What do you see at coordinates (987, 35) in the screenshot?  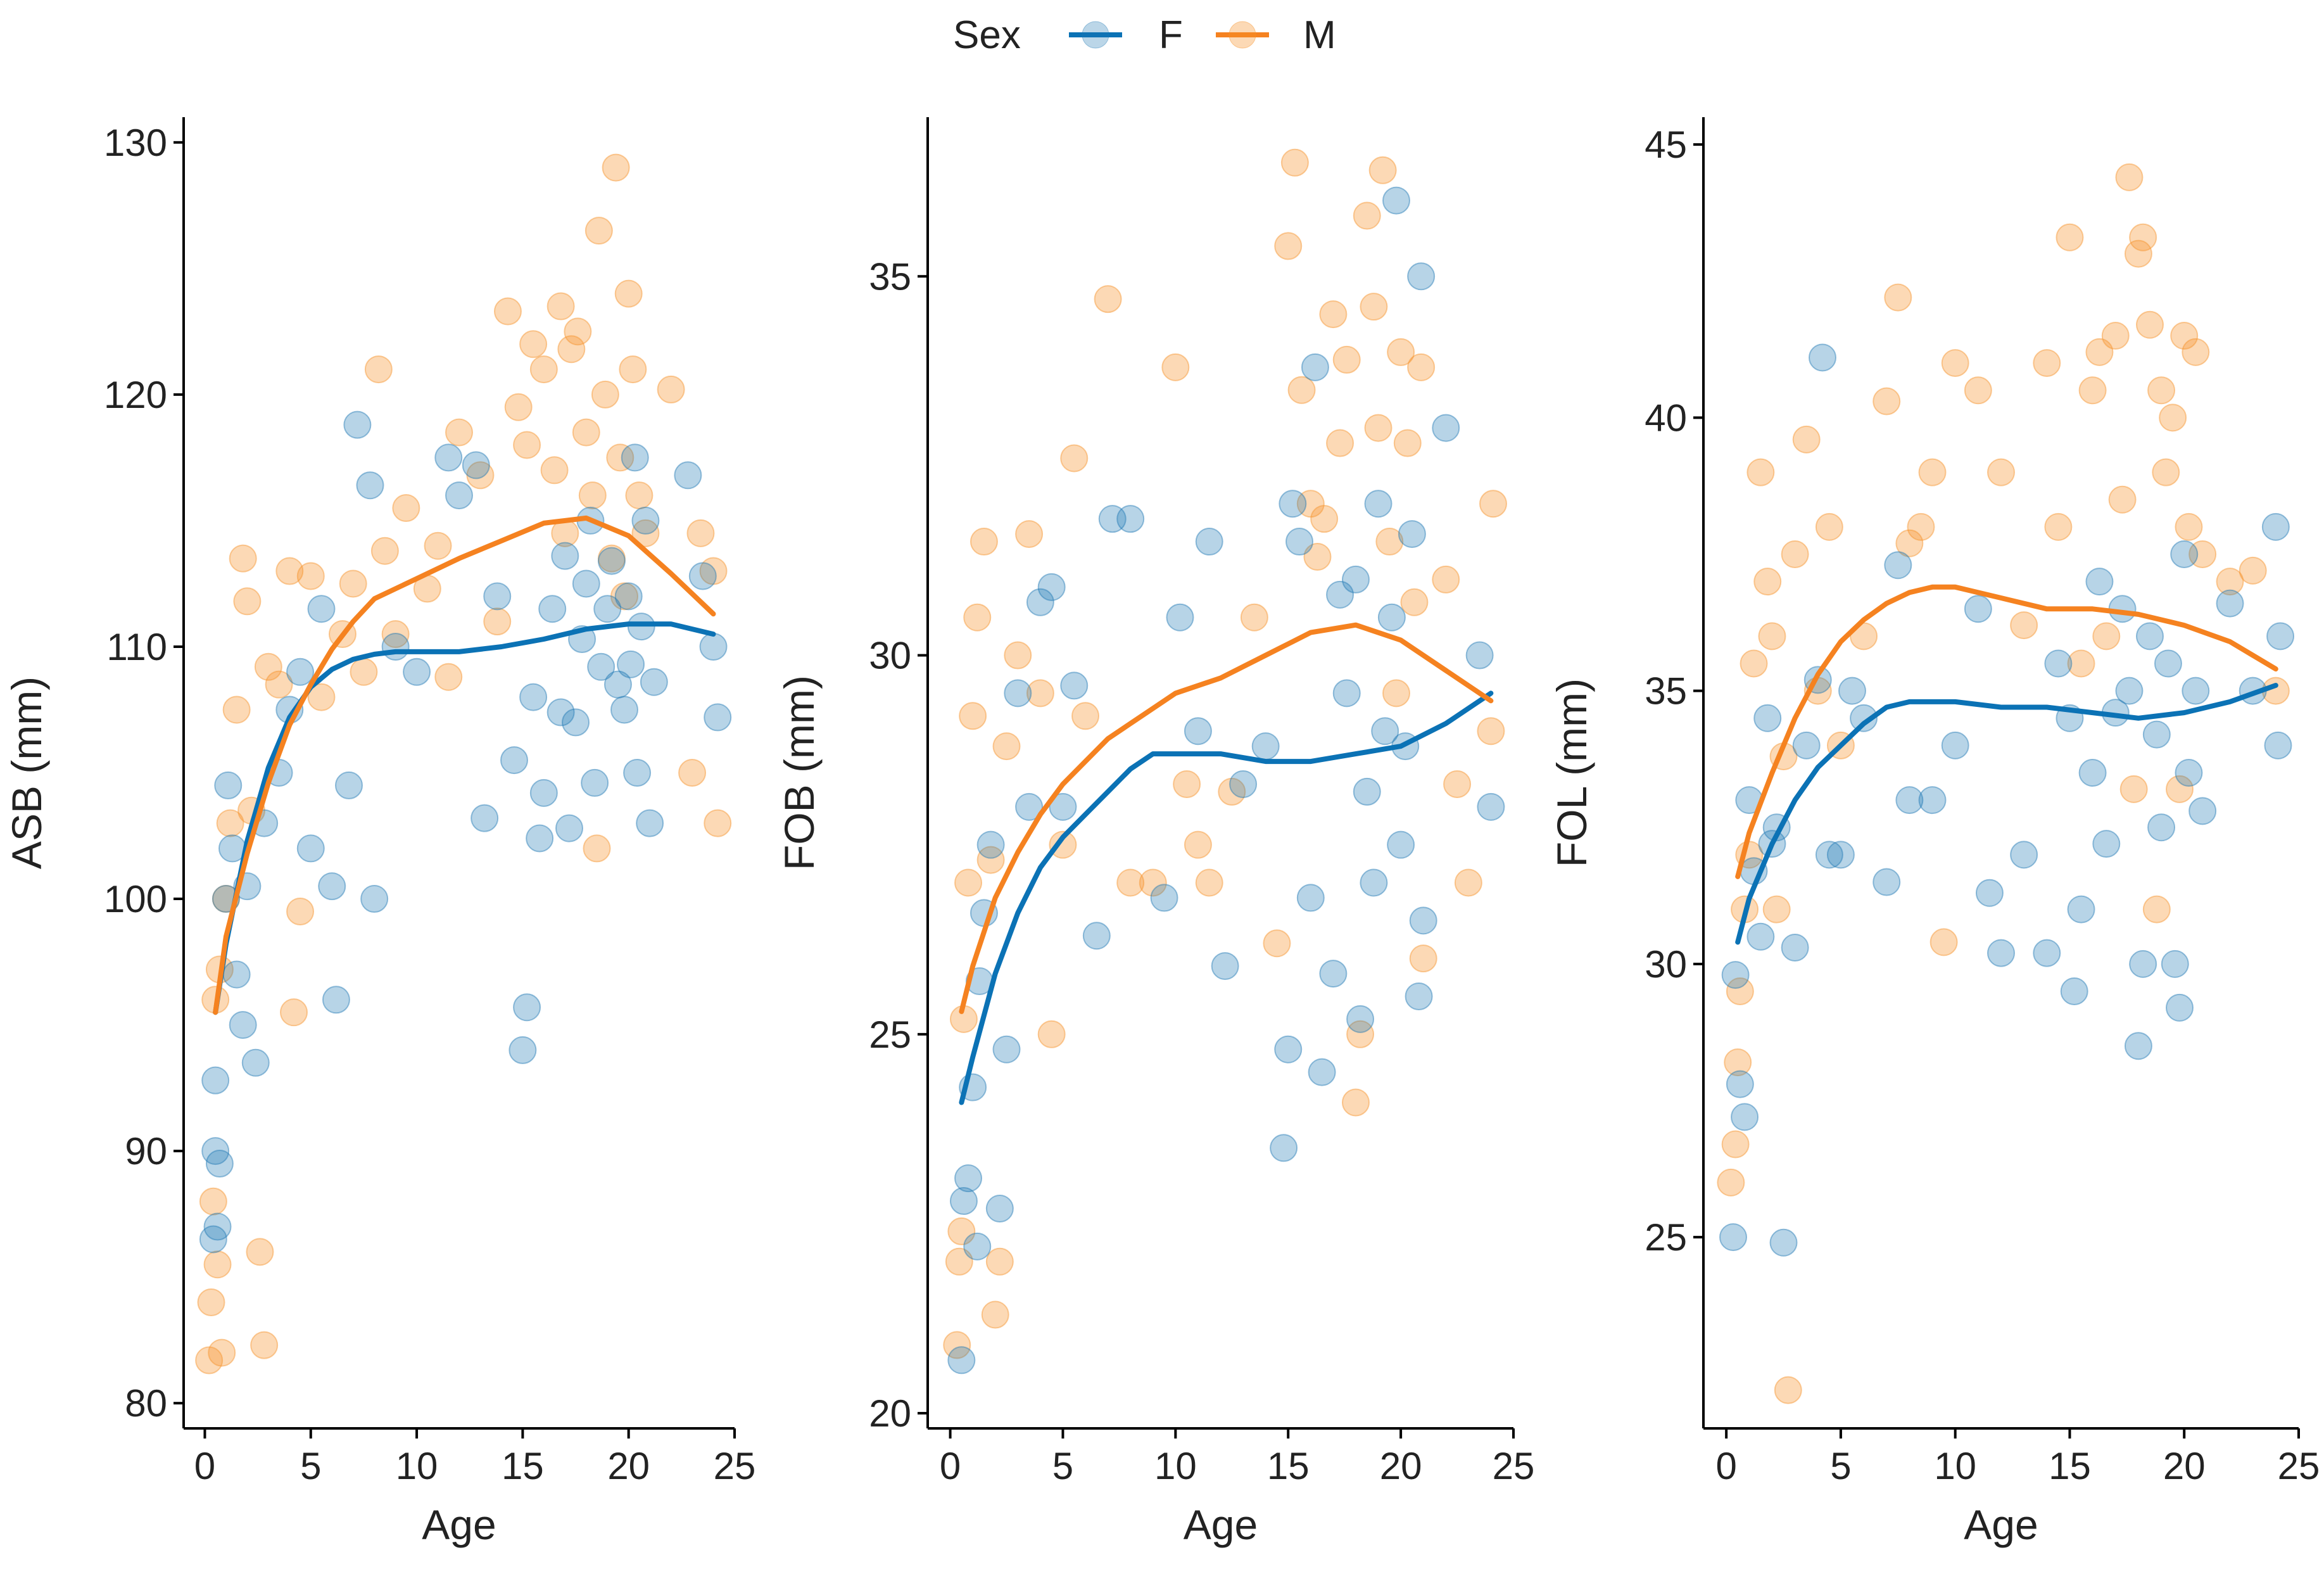 I see `legend-title: Sex` at bounding box center [987, 35].